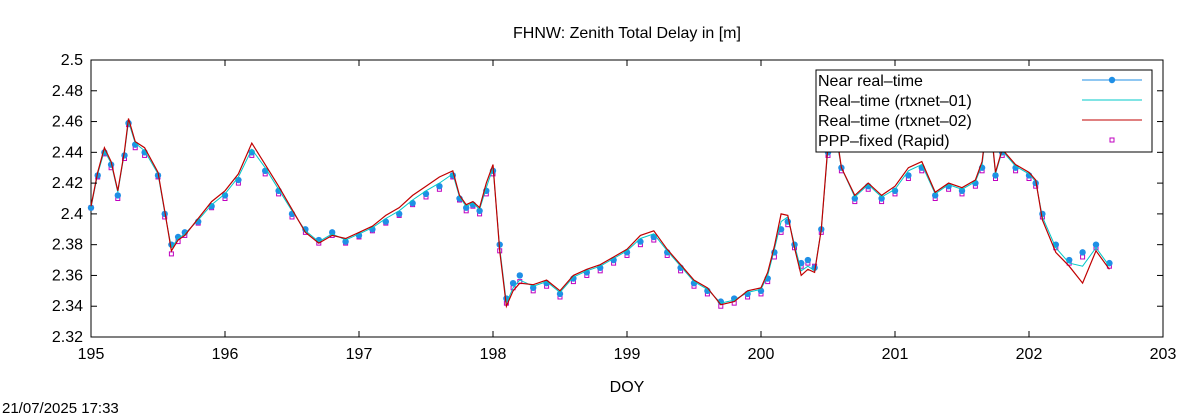 This screenshot has height=420, width=1200. Describe the element at coordinates (67, 183) in the screenshot. I see `y-tick-label: 2.42` at that location.